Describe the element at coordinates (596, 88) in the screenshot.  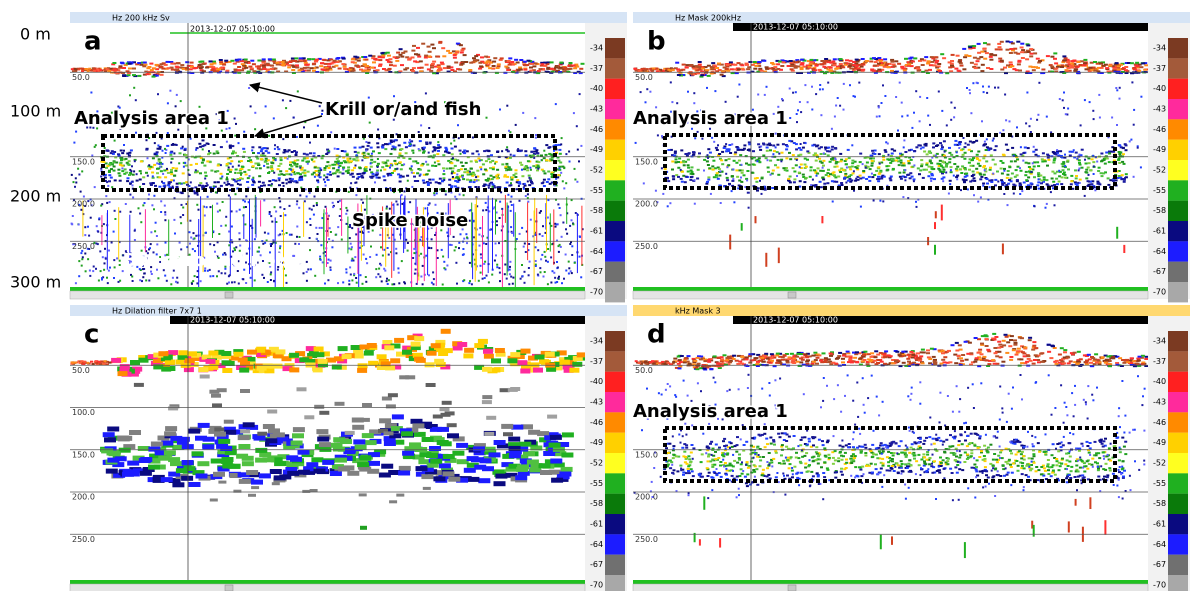
I see `colorbar-label: -40` at that location.